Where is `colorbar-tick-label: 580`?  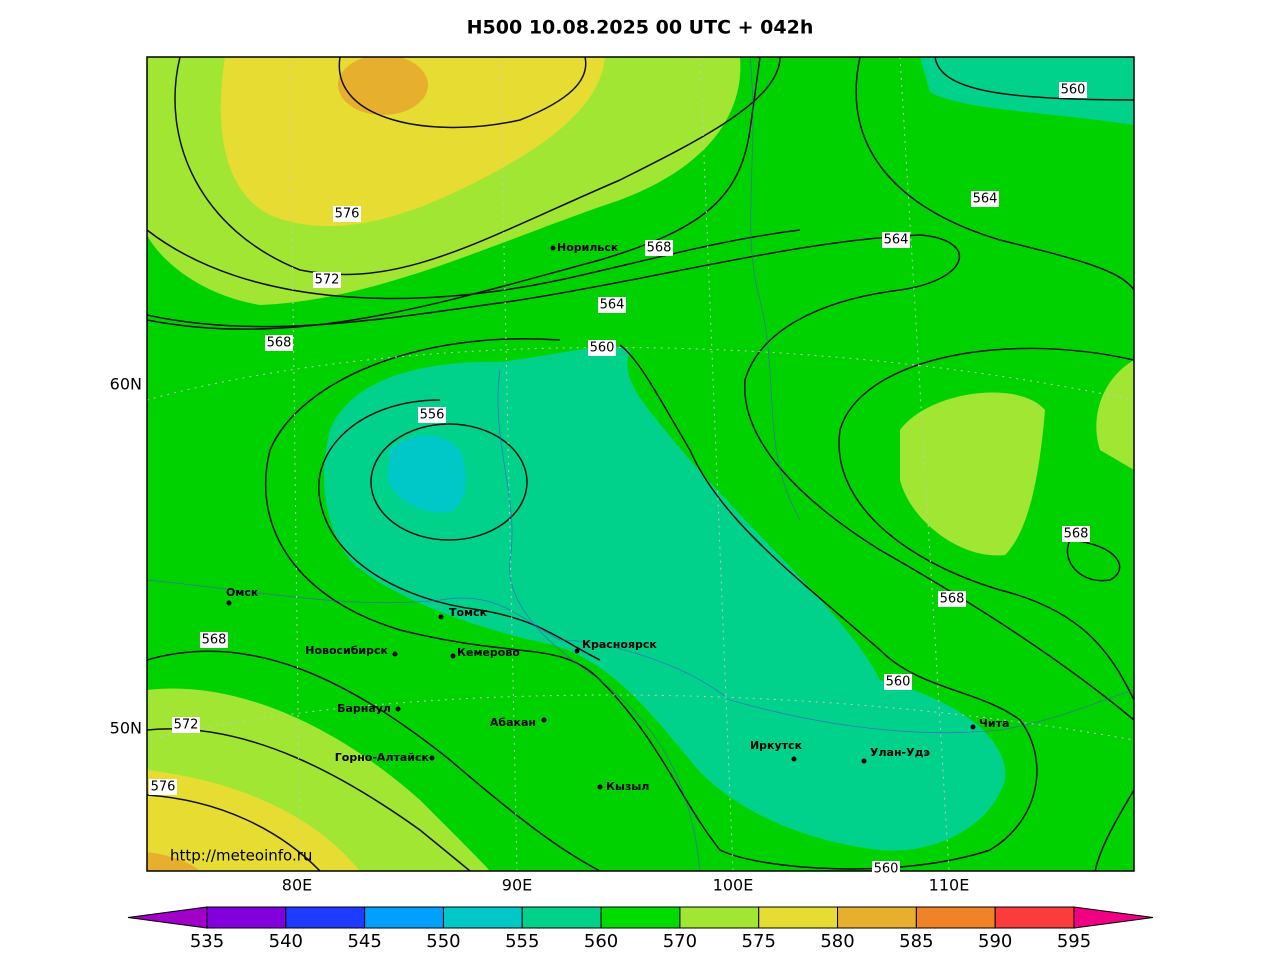 colorbar-tick-label: 580 is located at coordinates (837, 941).